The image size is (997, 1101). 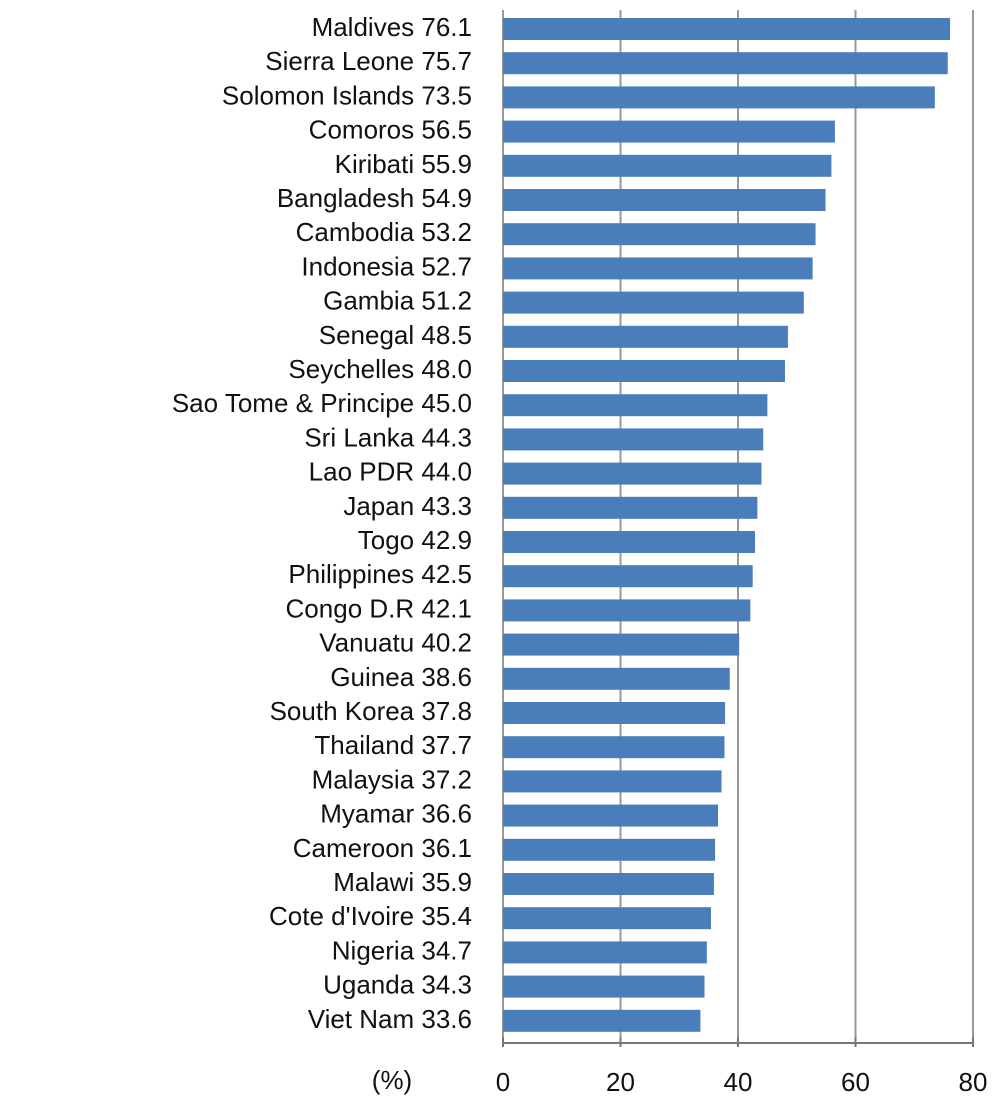 What do you see at coordinates (415, 540) in the screenshot?
I see `category-label: Togo 42.9` at bounding box center [415, 540].